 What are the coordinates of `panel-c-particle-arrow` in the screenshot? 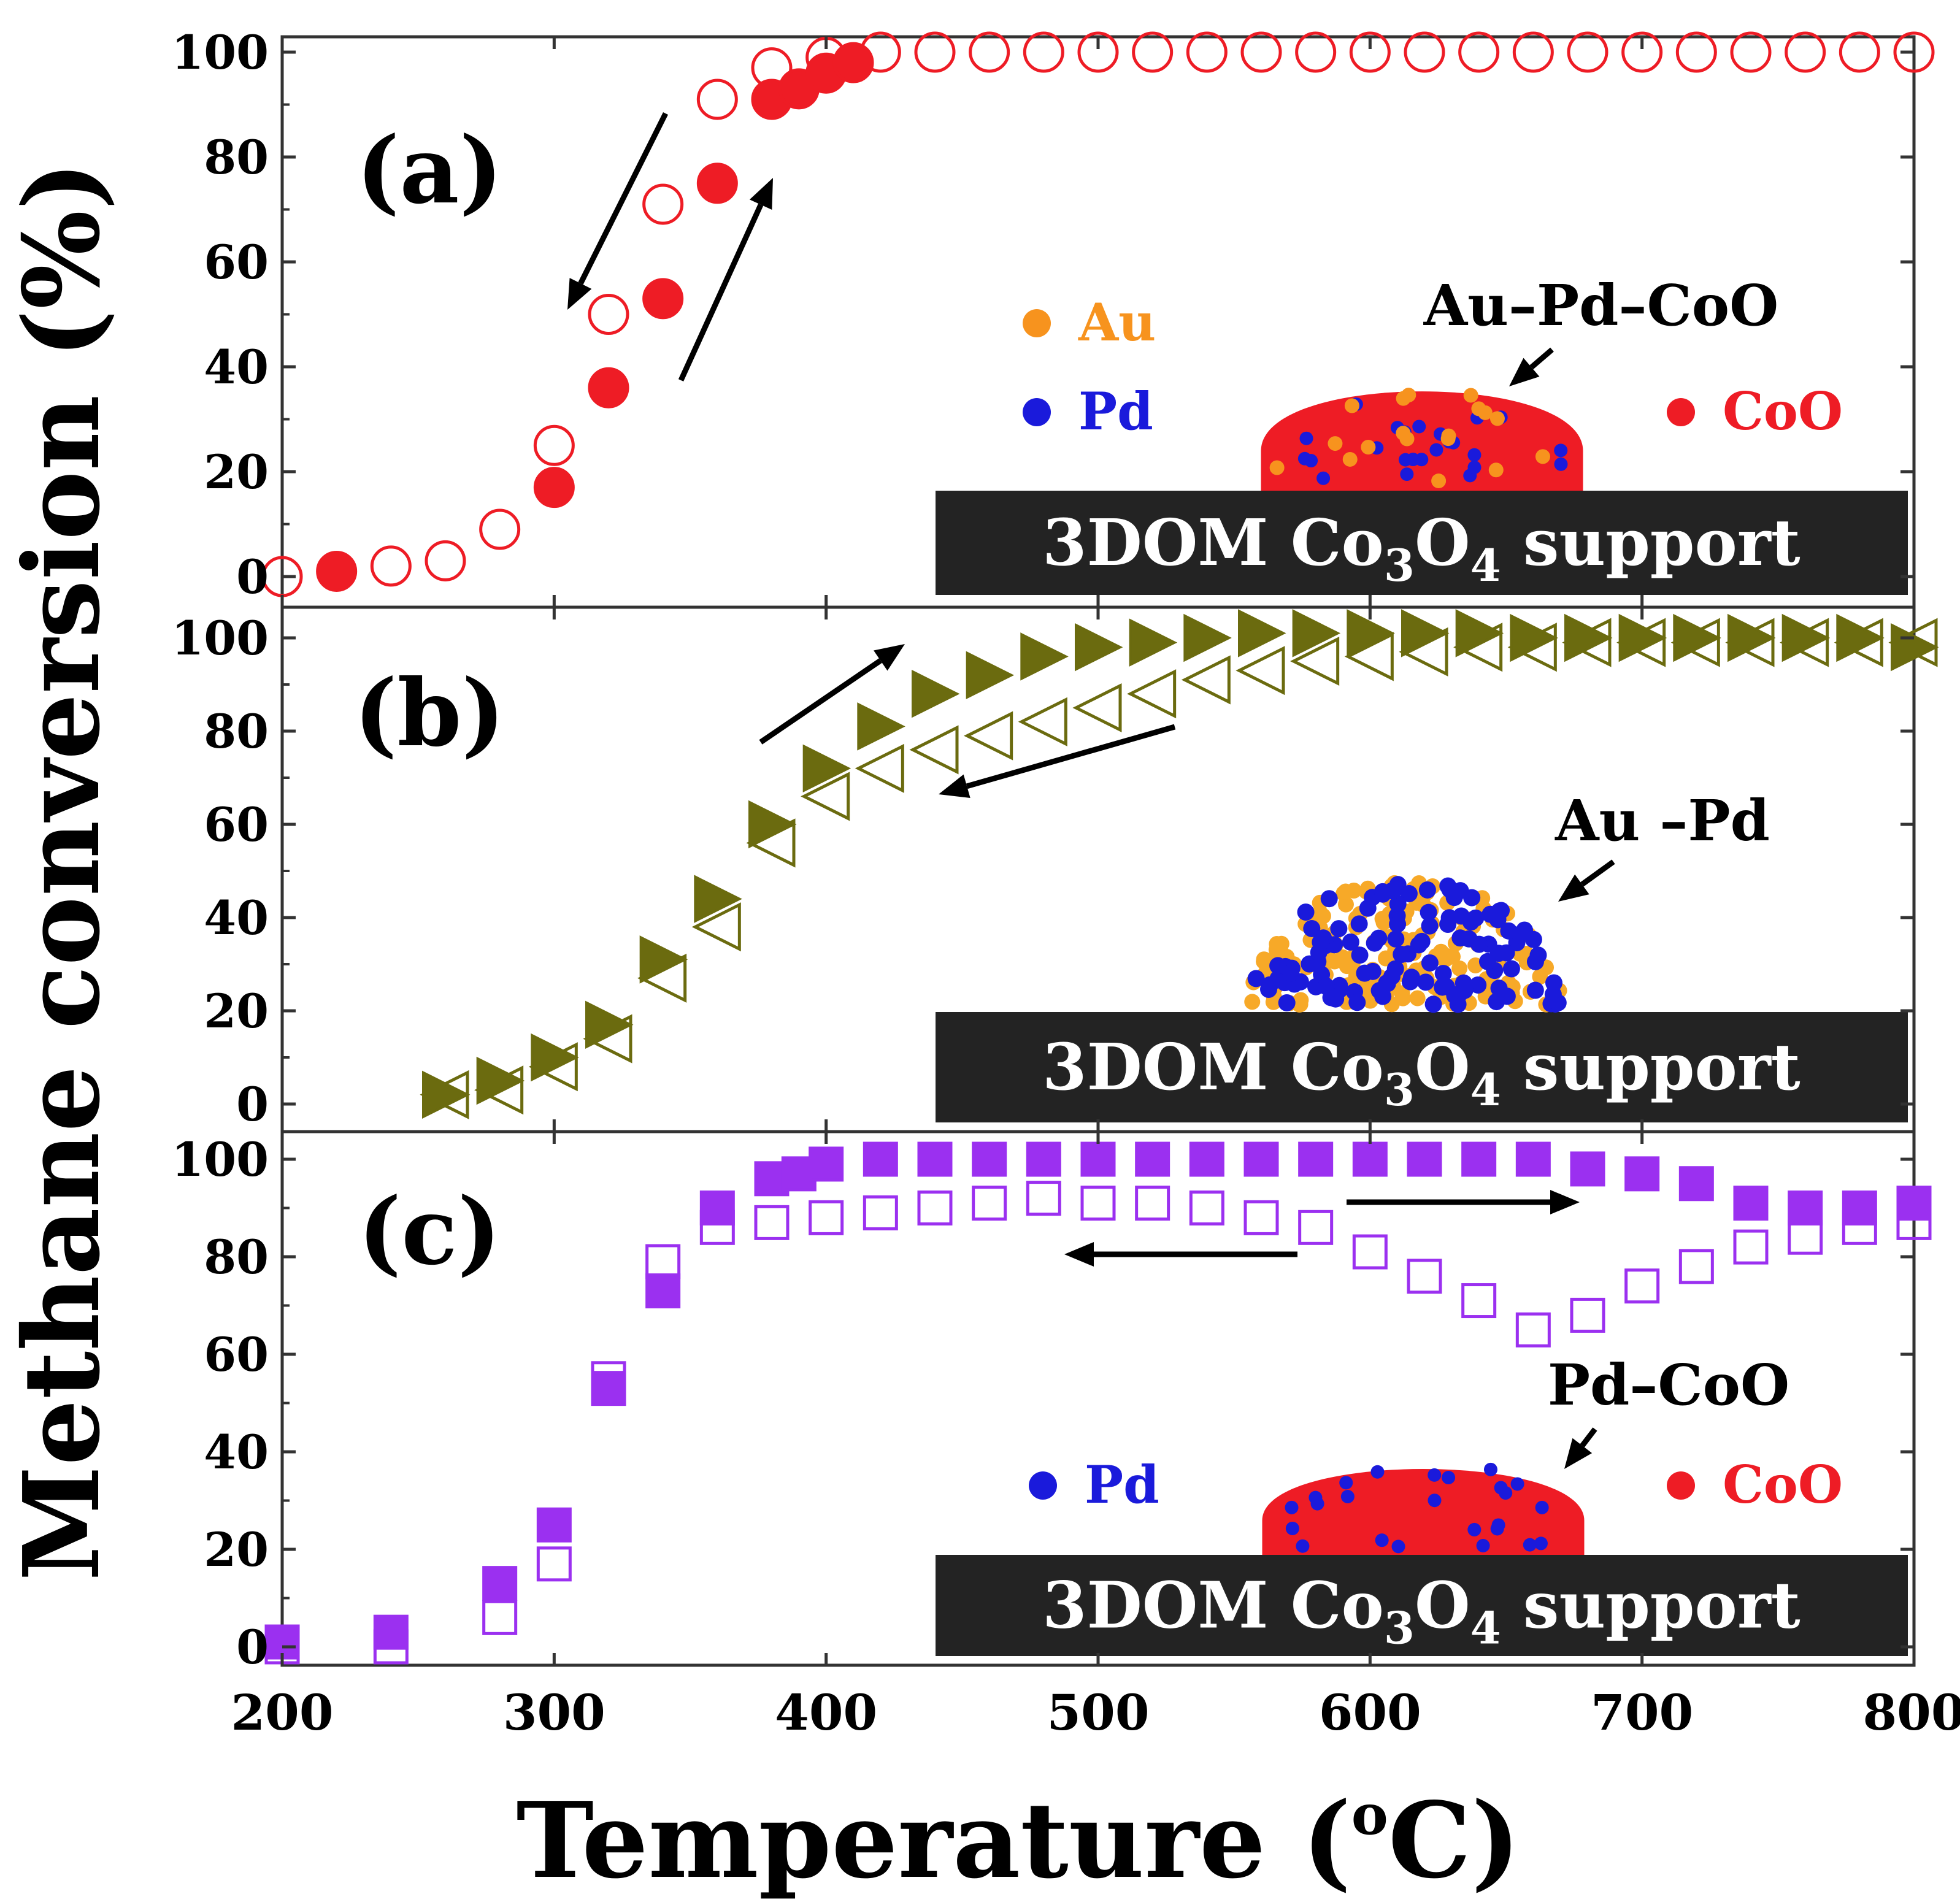 It's located at (1580, 1448).